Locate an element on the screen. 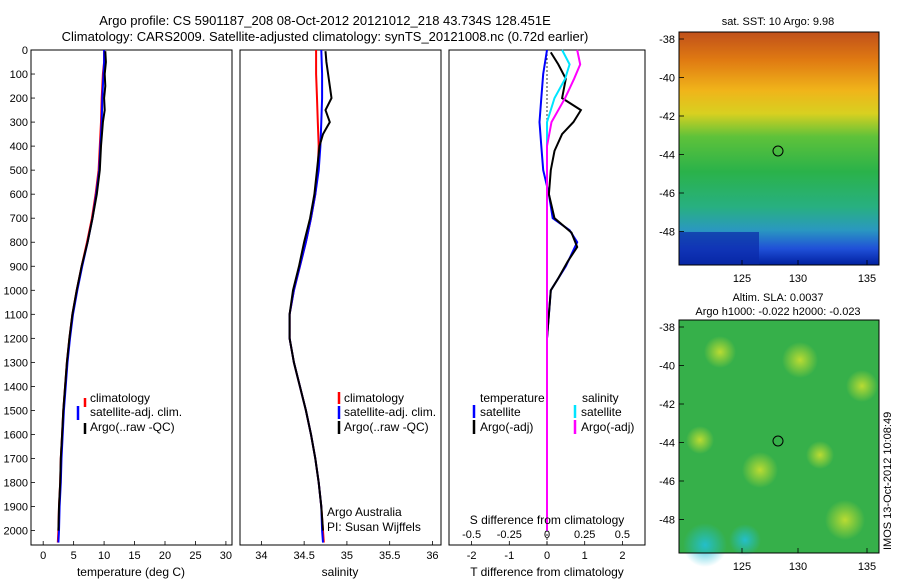  temperature-xlabel: temperature (deg C) is located at coordinates (131, 572).